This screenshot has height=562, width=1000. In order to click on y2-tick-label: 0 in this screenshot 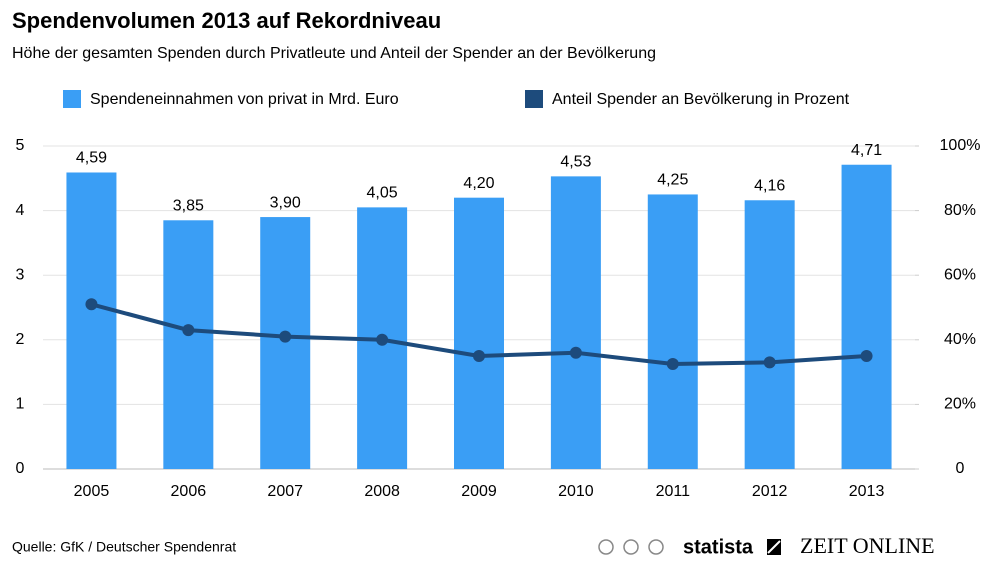, I will do `click(960, 468)`.